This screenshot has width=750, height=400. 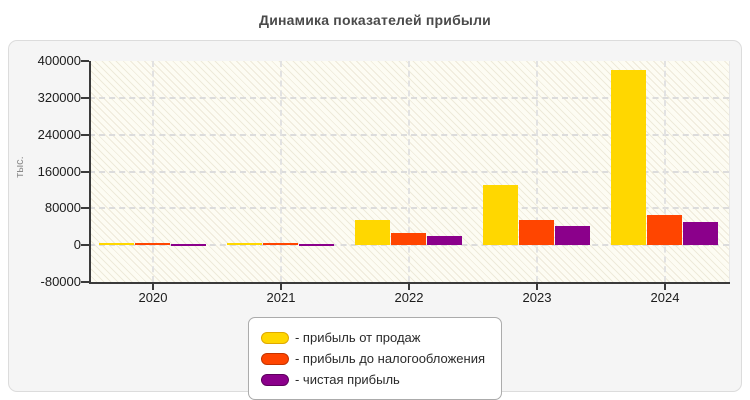 What do you see at coordinates (444, 240) in the screenshot?
I see `bar-2022-s2` at bounding box center [444, 240].